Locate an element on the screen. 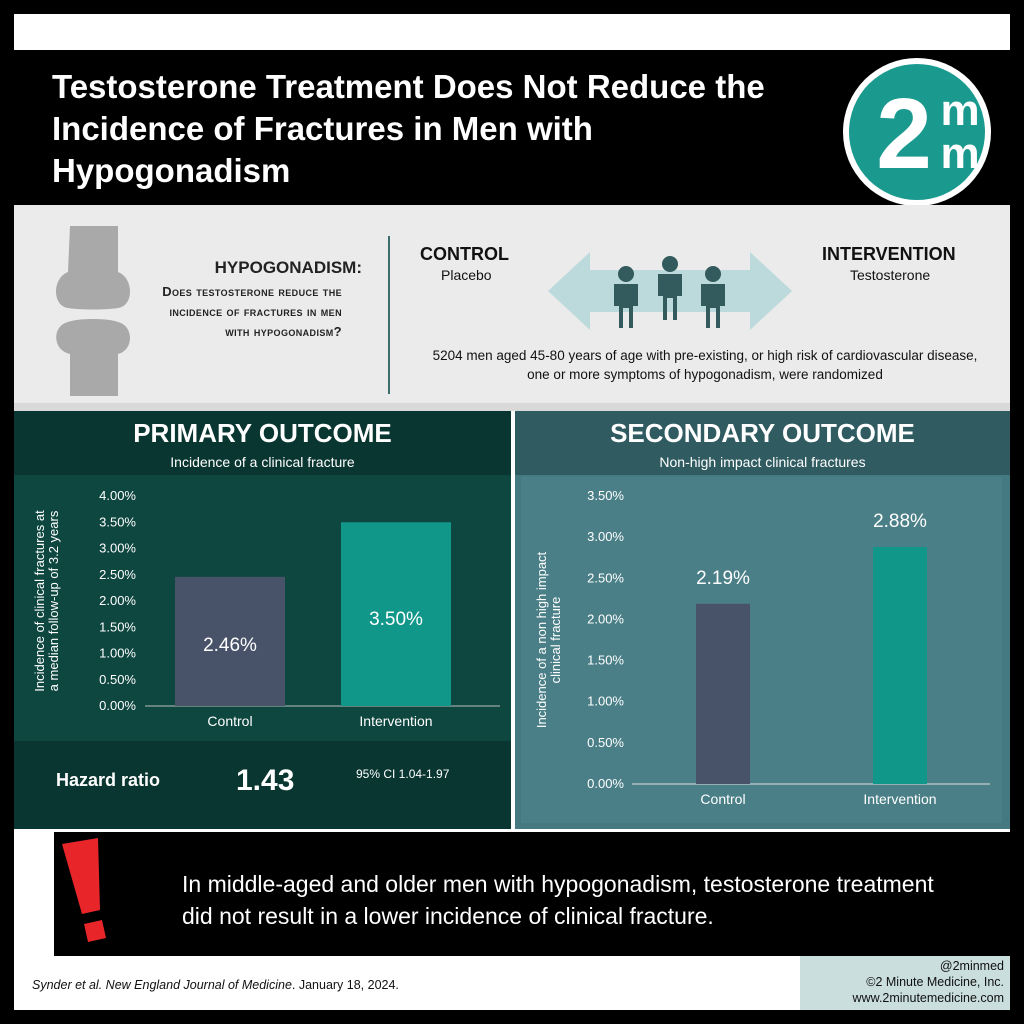  secondary-outcome-header is located at coordinates (762, 443).